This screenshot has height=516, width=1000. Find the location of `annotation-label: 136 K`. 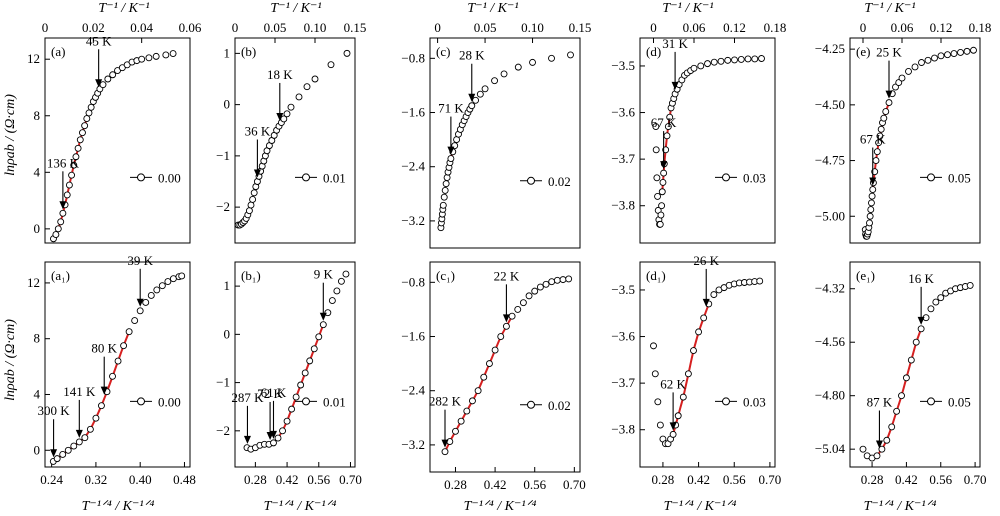

annotation-label: 136 K is located at coordinates (63, 162).